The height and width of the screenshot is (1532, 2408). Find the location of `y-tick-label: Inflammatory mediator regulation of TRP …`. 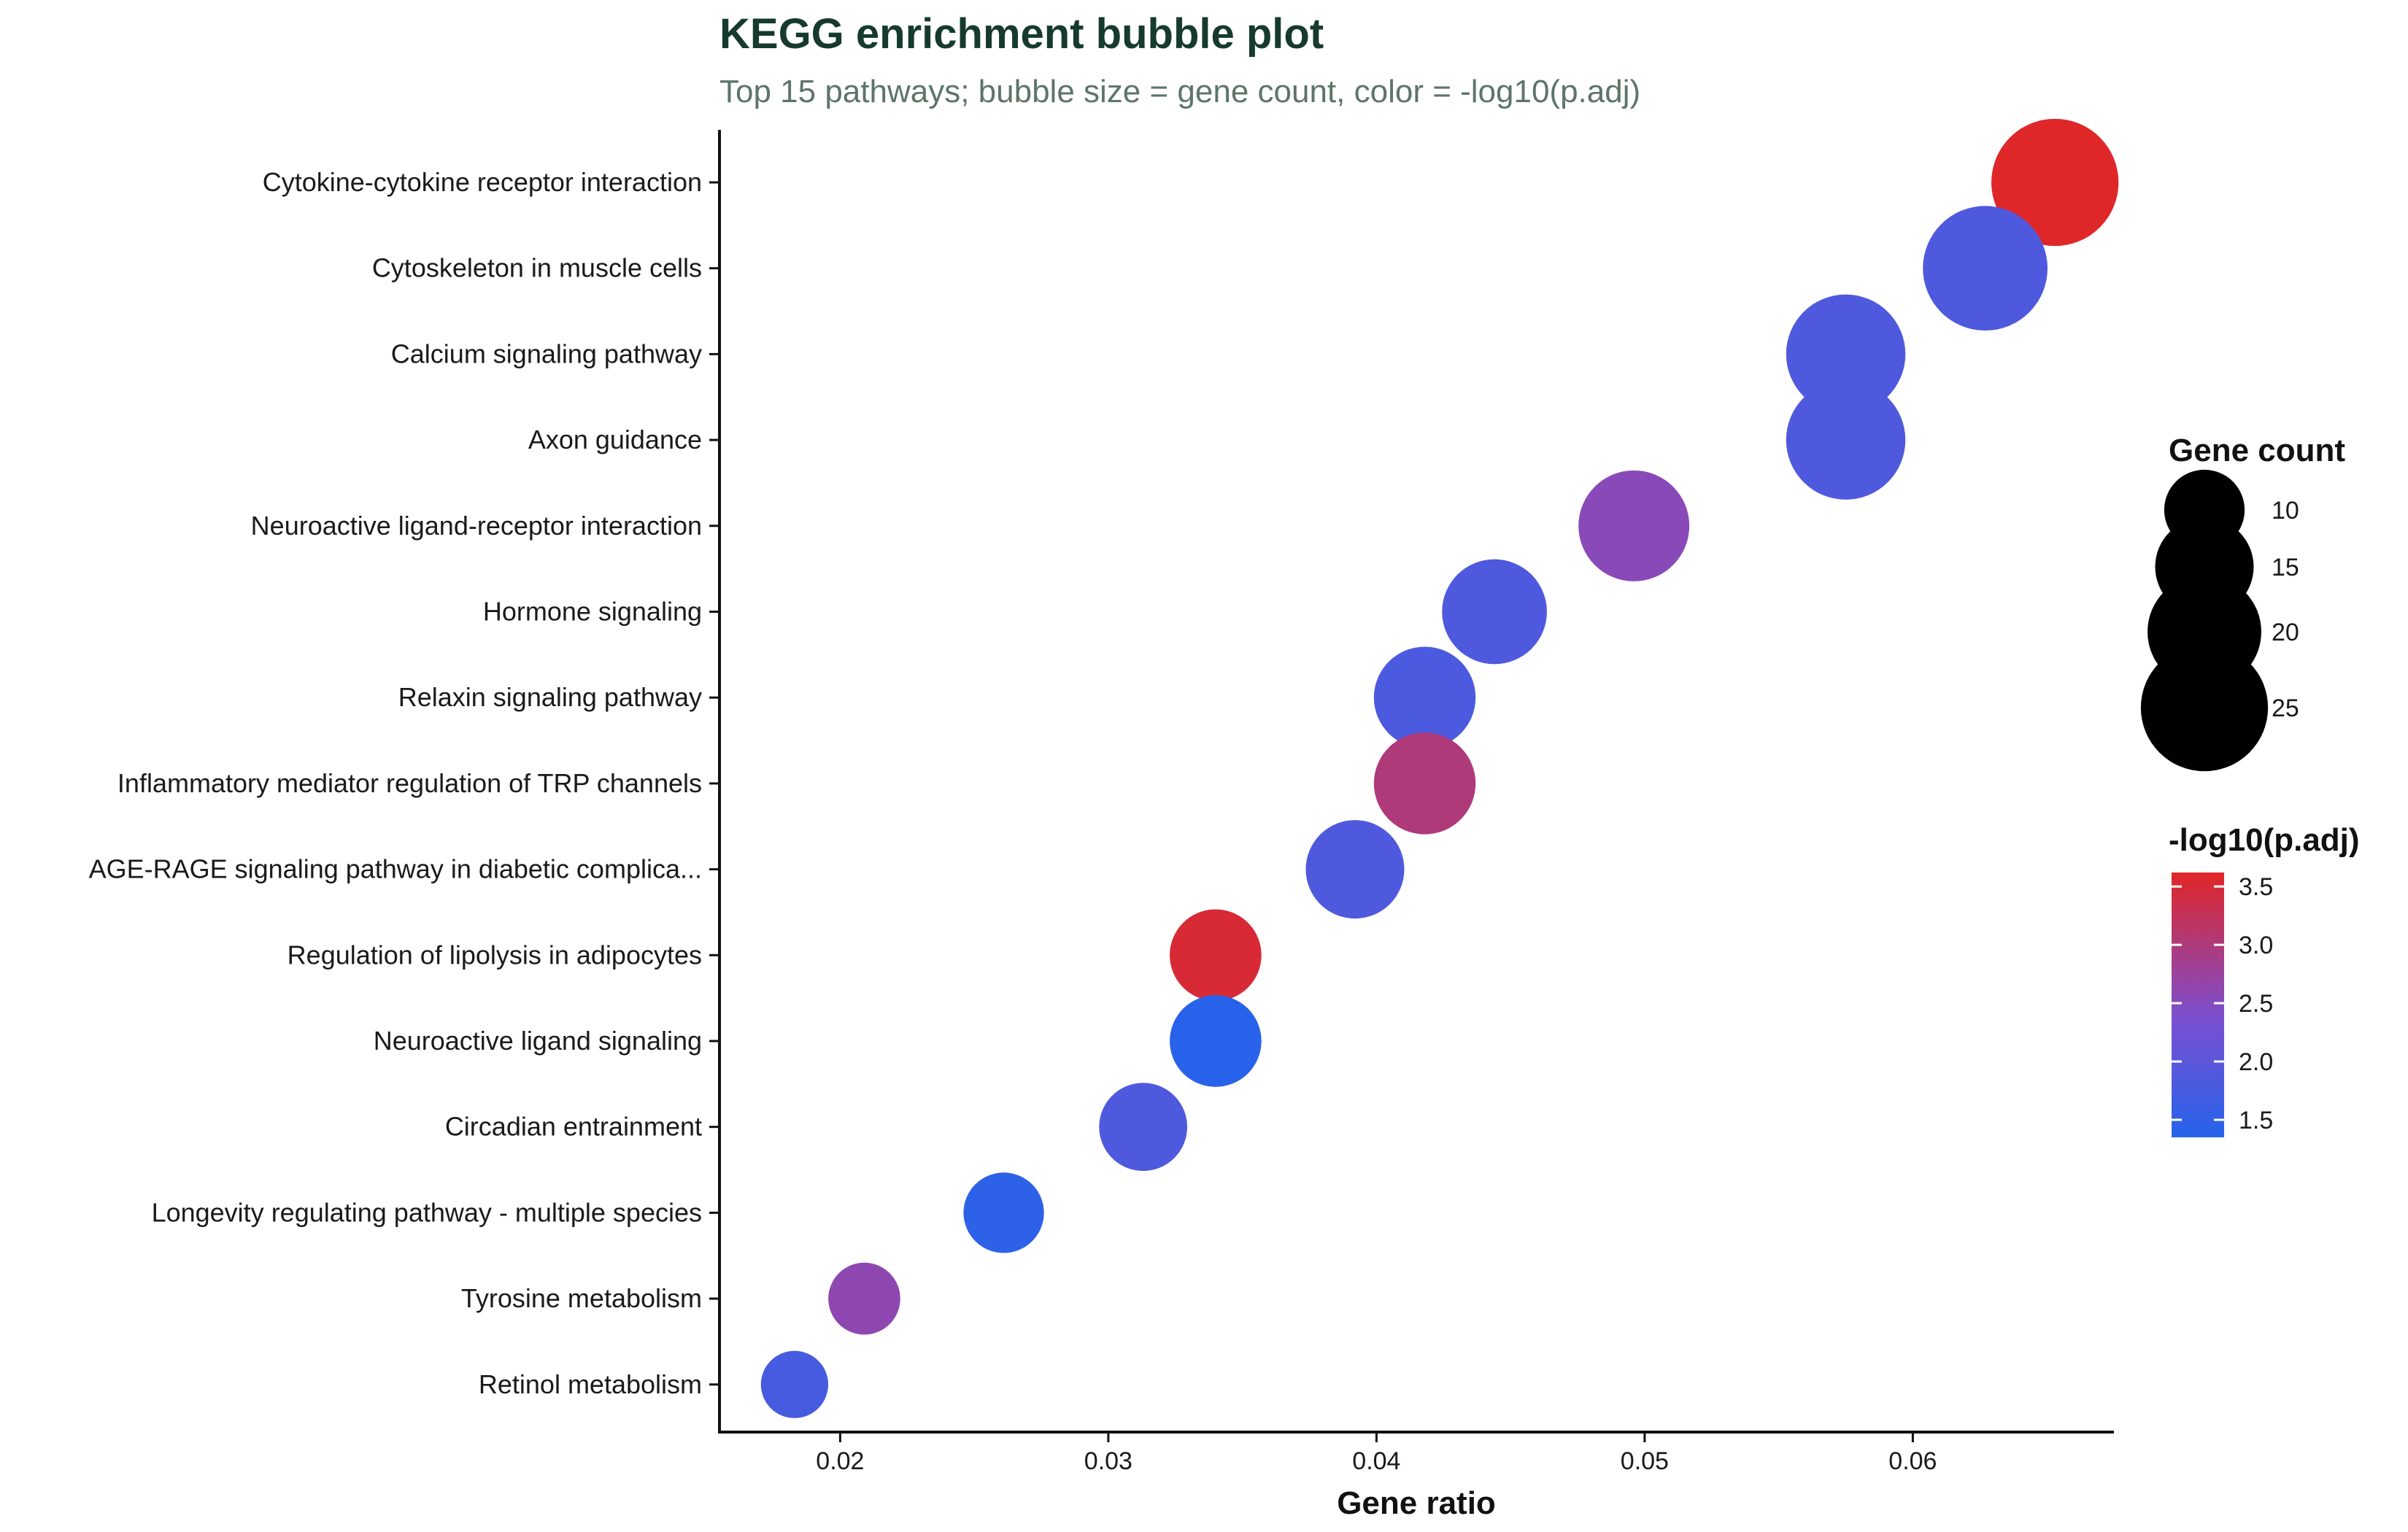

y-tick-label: Inflammatory mediator regulation of TRP … is located at coordinates (410, 783).